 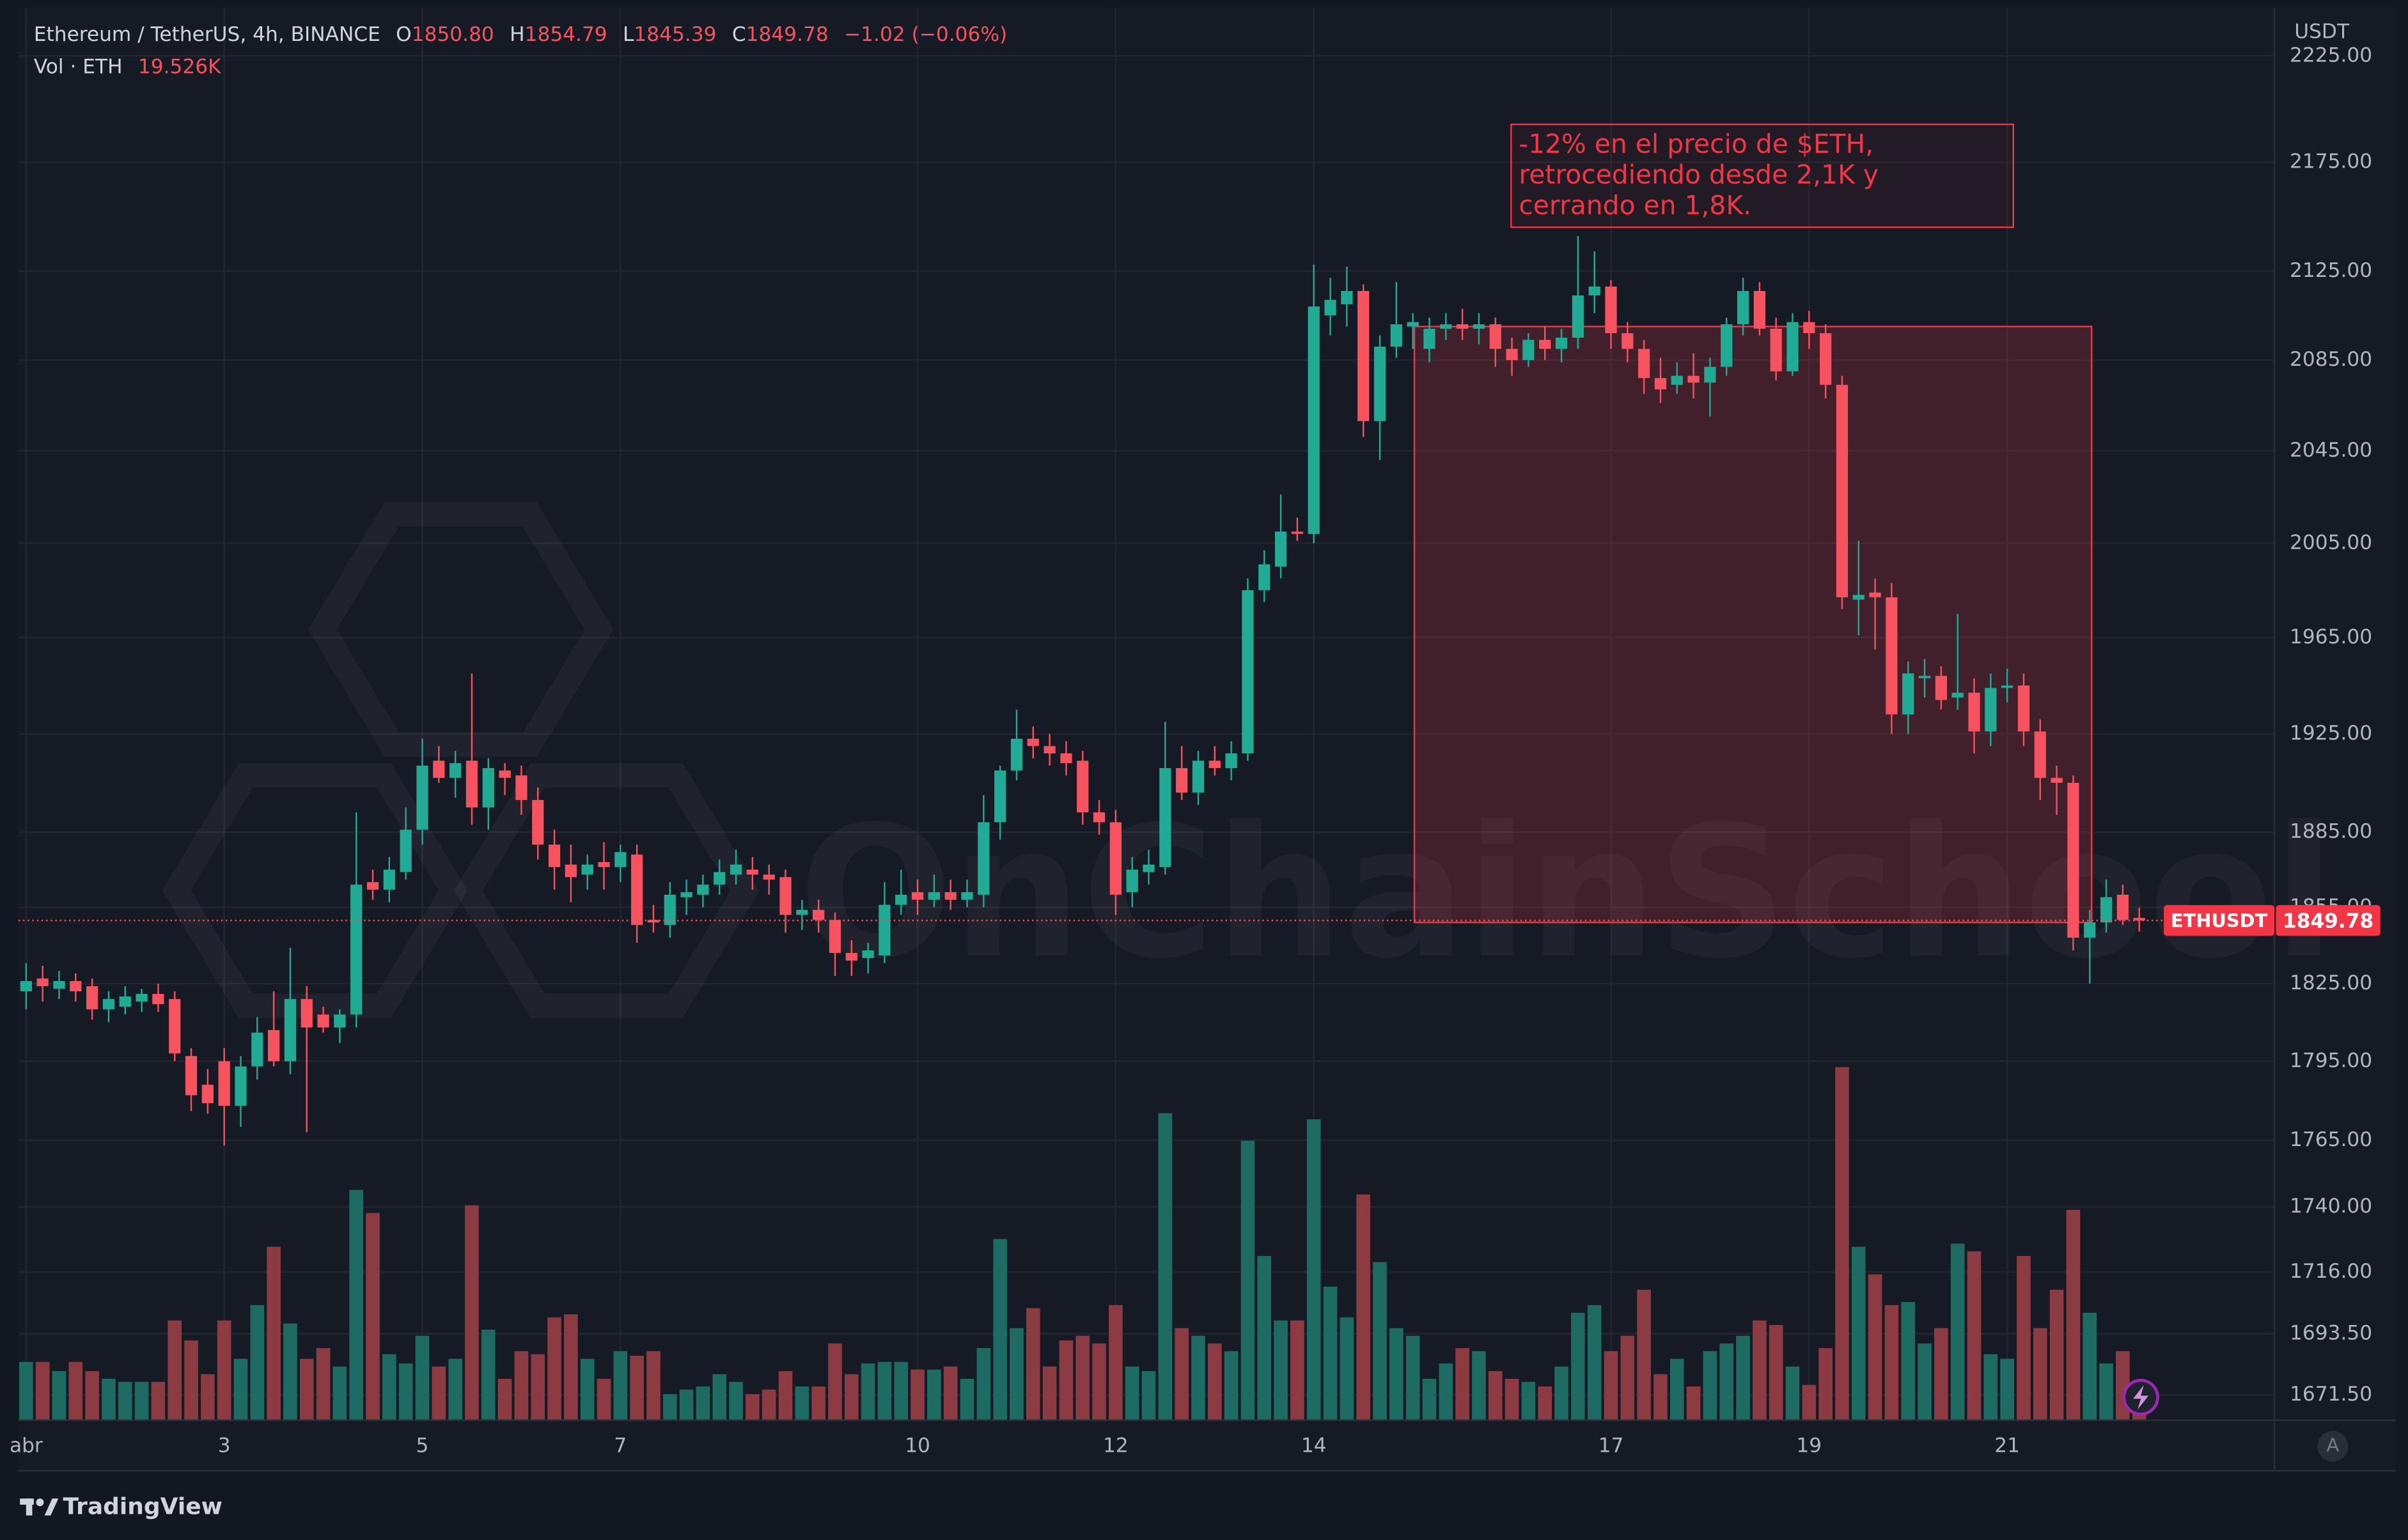 I want to click on y-tick-label: 2045.00, so click(x=2331, y=451).